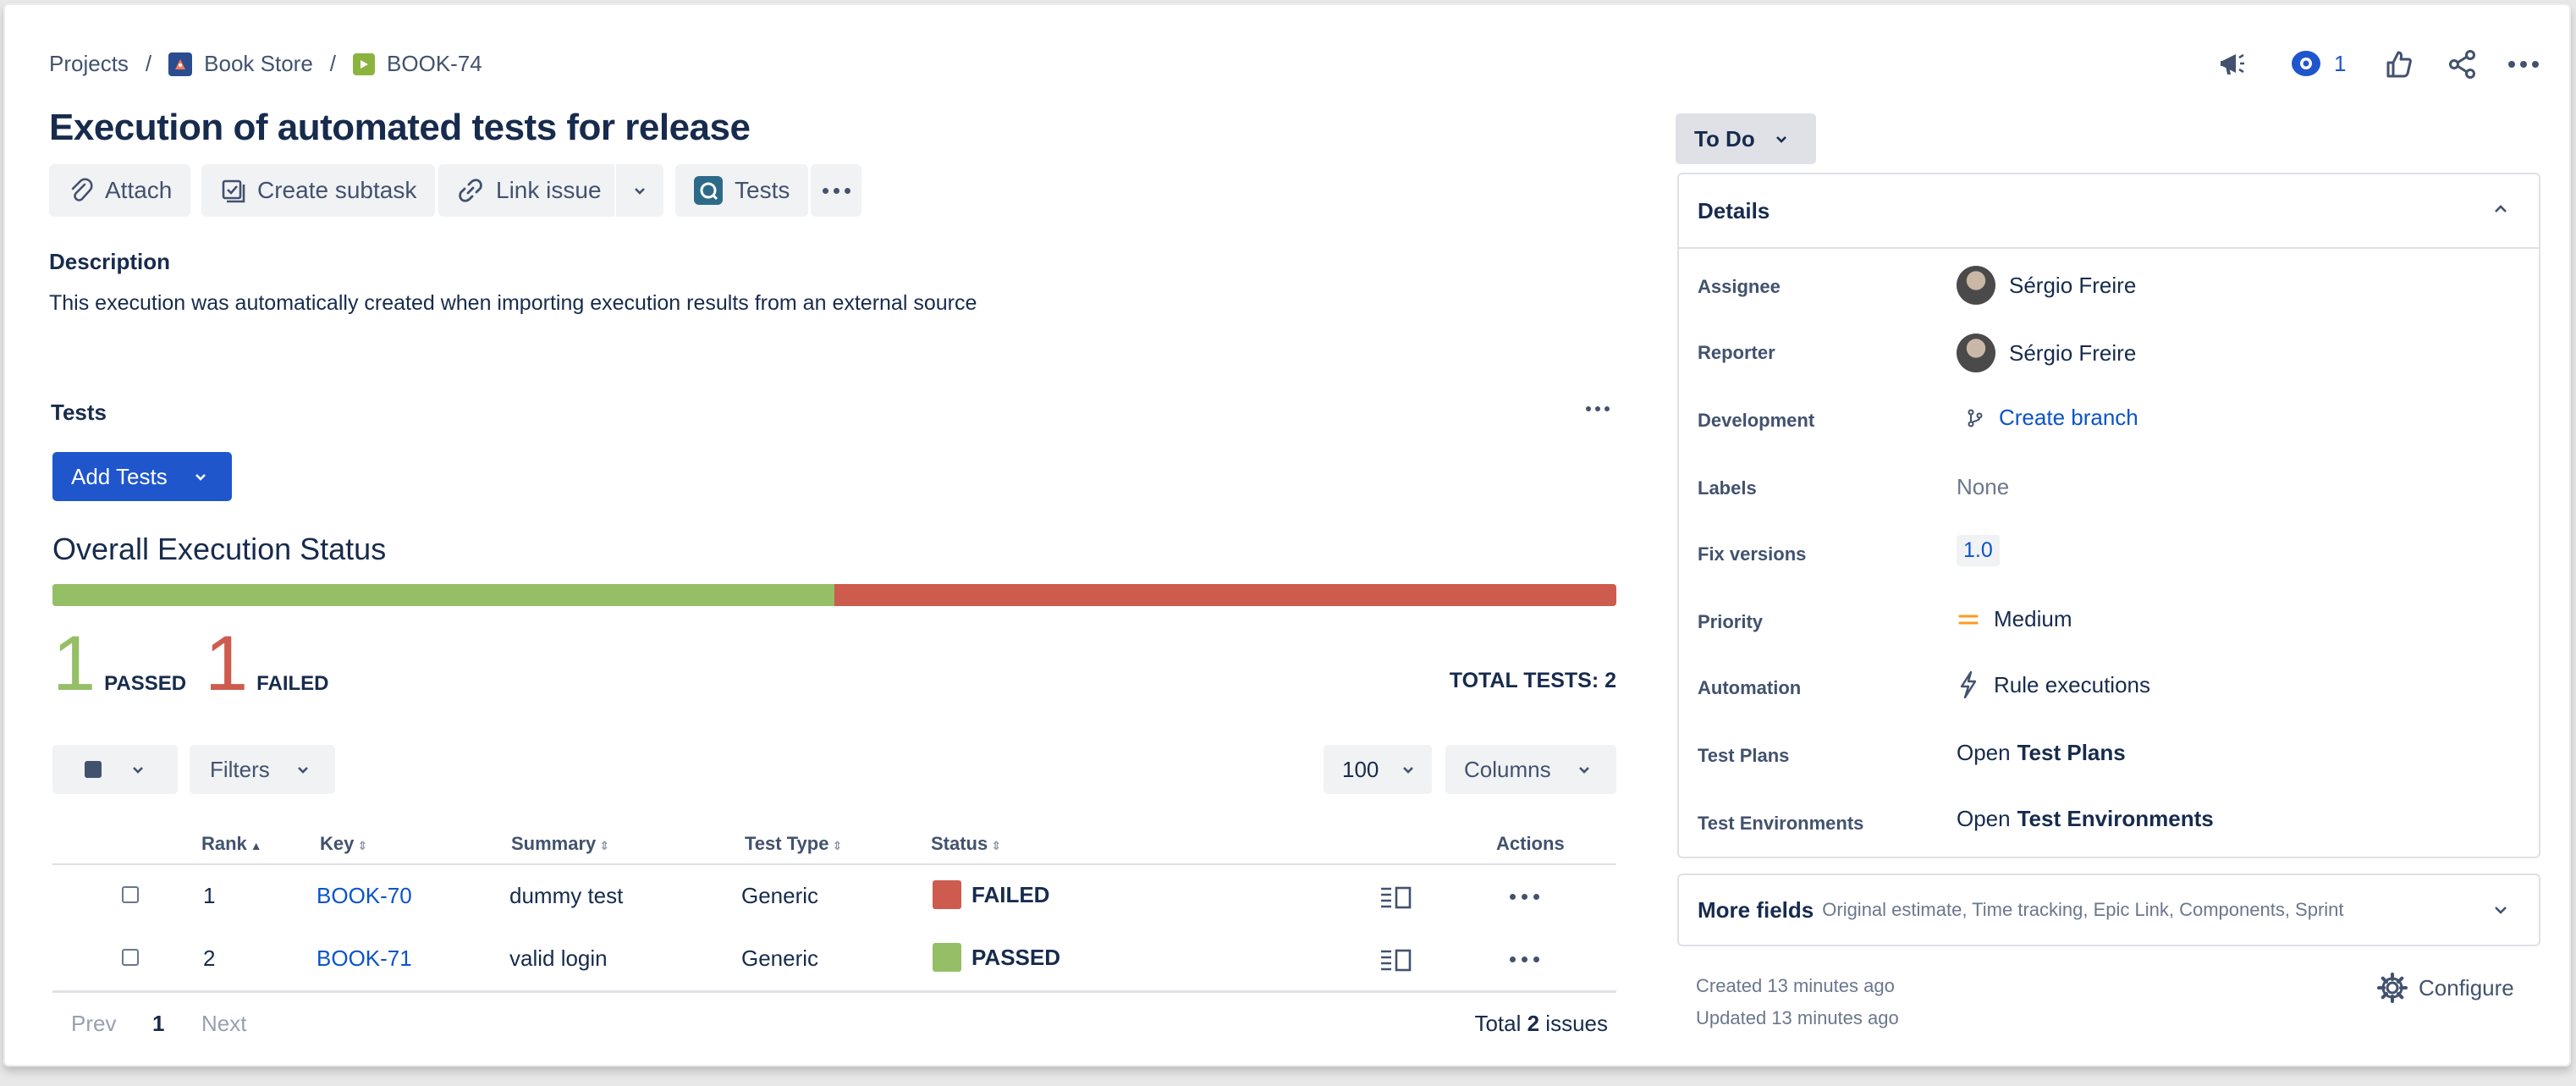 The height and width of the screenshot is (1086, 2576). I want to click on labels-value: None, so click(1983, 486).